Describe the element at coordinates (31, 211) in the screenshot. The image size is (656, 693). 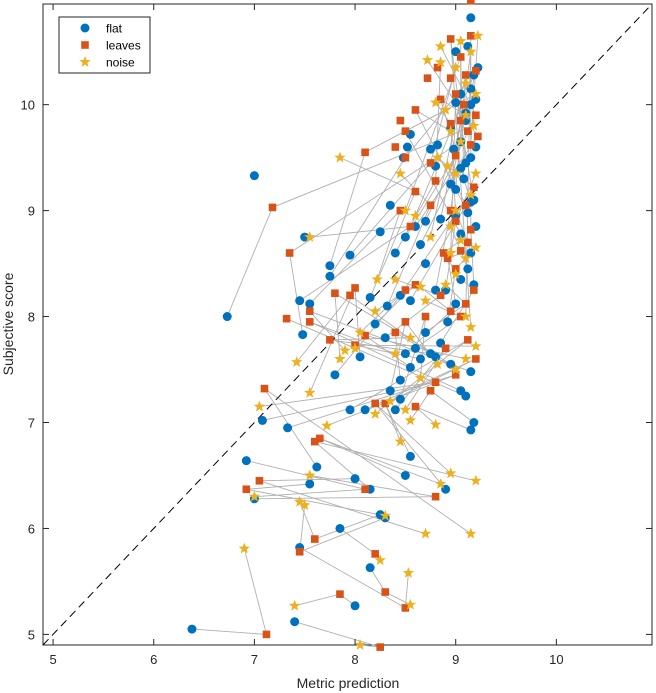
I see `y-tick-label: 9` at that location.